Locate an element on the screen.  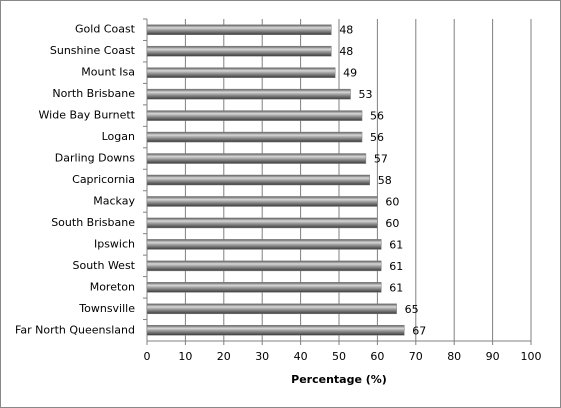
y-tick-label: Mackay is located at coordinates (114, 200).